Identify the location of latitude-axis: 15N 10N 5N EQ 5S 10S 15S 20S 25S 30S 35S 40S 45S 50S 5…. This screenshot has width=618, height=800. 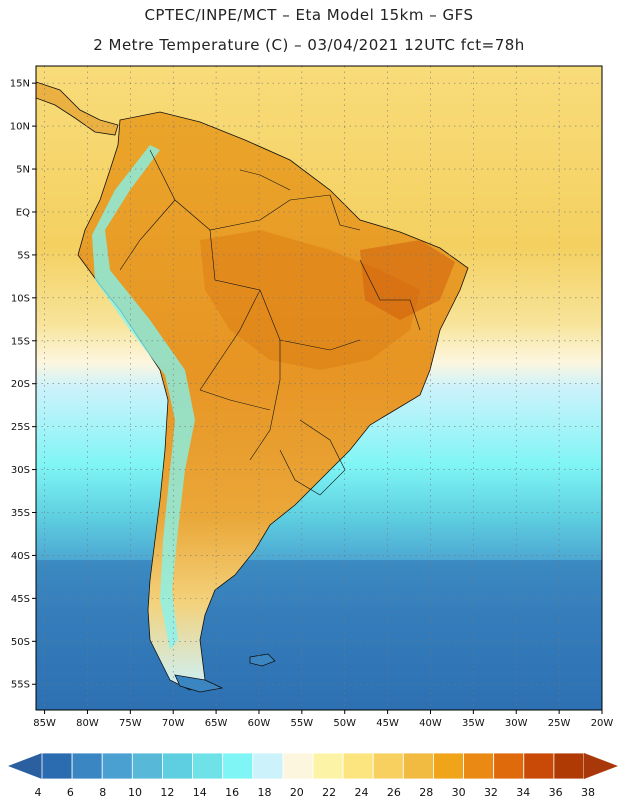
(23, 385).